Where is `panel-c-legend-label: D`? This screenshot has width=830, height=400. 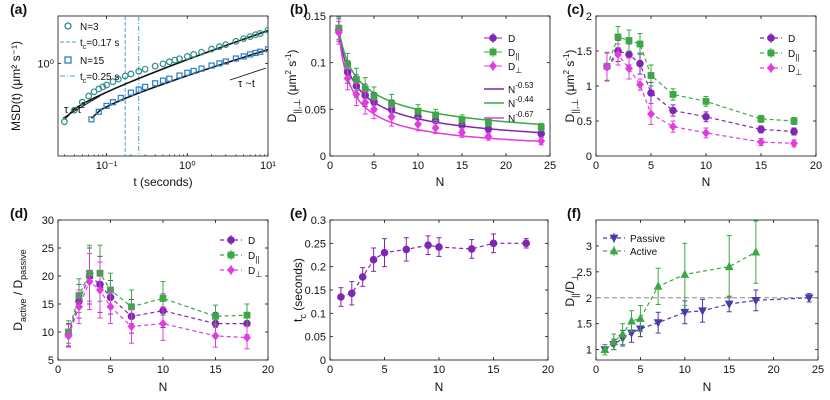 panel-c-legend-label: D is located at coordinates (791, 39).